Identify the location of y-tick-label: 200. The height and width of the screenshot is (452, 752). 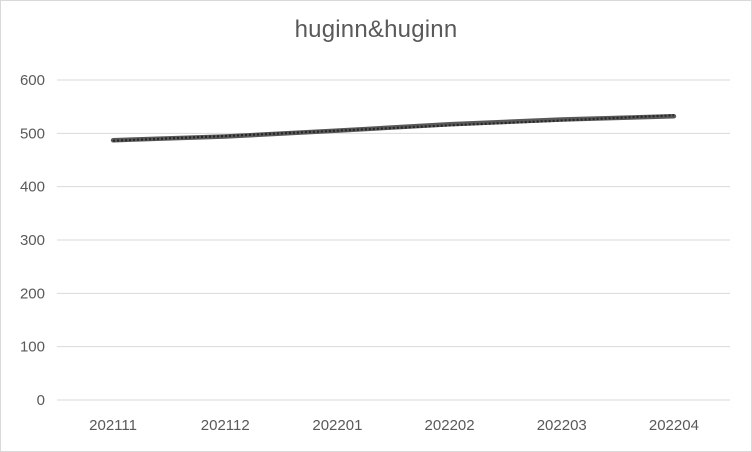
(32, 293).